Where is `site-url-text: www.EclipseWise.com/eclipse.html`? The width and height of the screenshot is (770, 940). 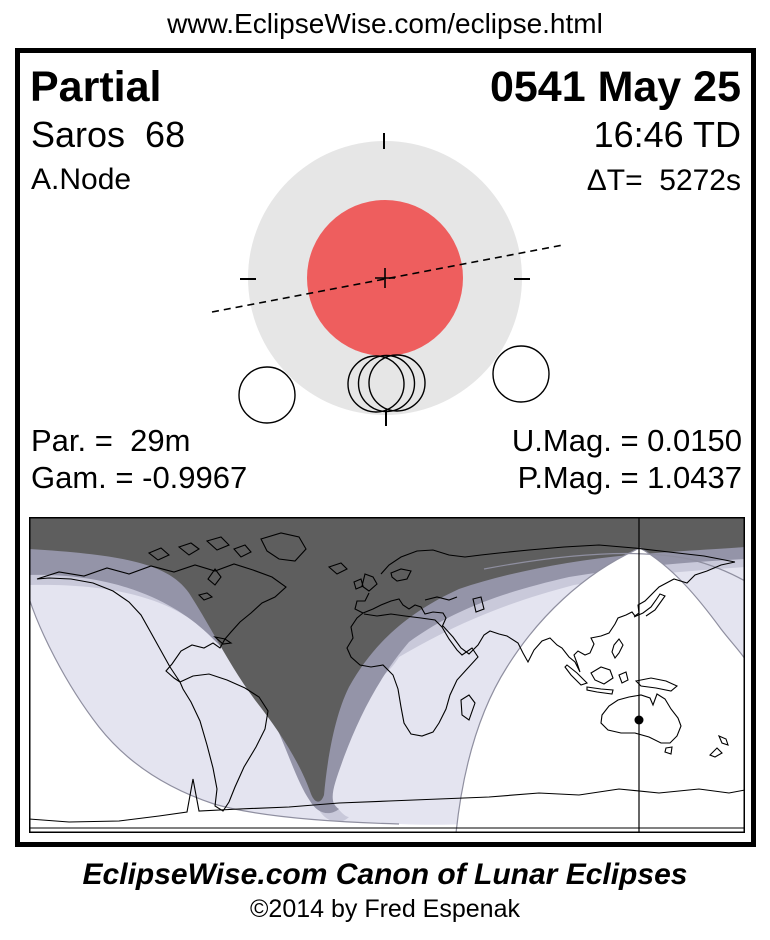
site-url-text: www.EclipseWise.com/eclipse.html is located at coordinates (385, 23).